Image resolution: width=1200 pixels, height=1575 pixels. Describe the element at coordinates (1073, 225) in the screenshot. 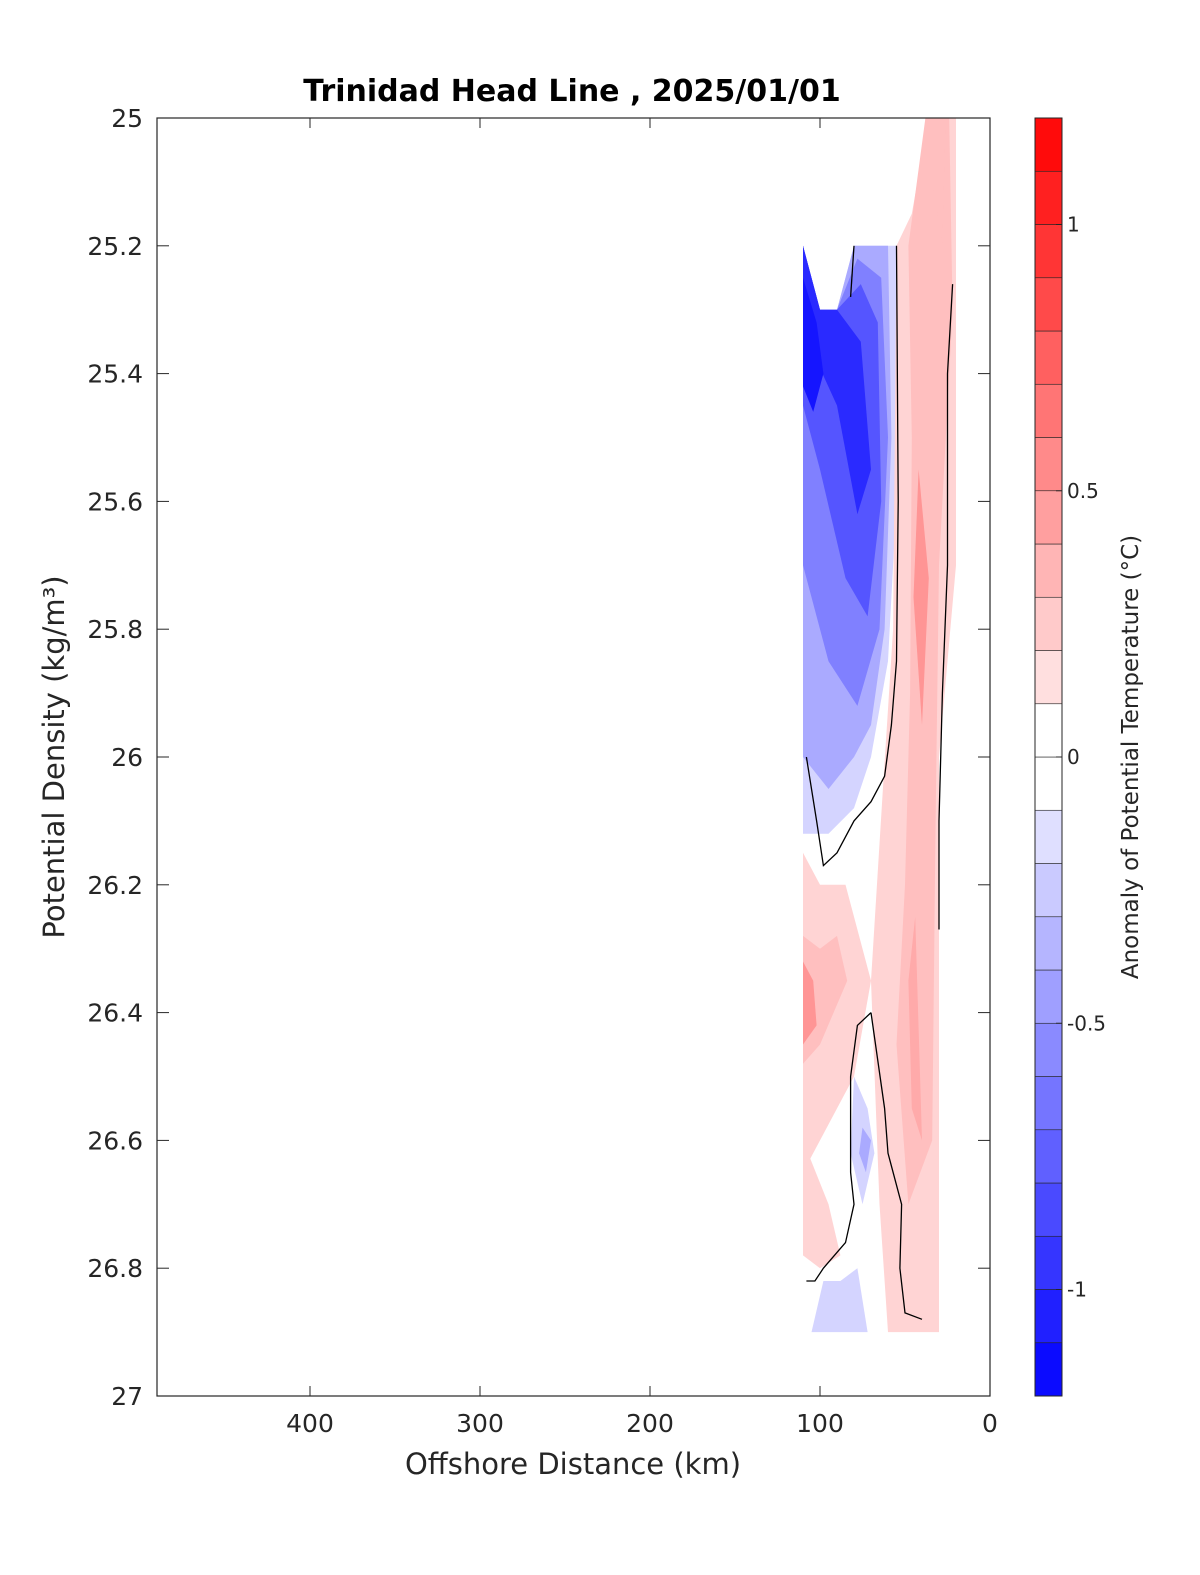

I see `colorbar-tick-label: 1` at that location.